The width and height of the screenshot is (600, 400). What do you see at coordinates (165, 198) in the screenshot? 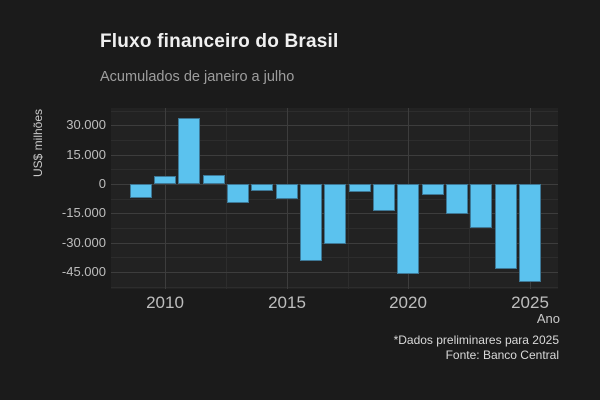
I see `v-major-gridline` at bounding box center [165, 198].